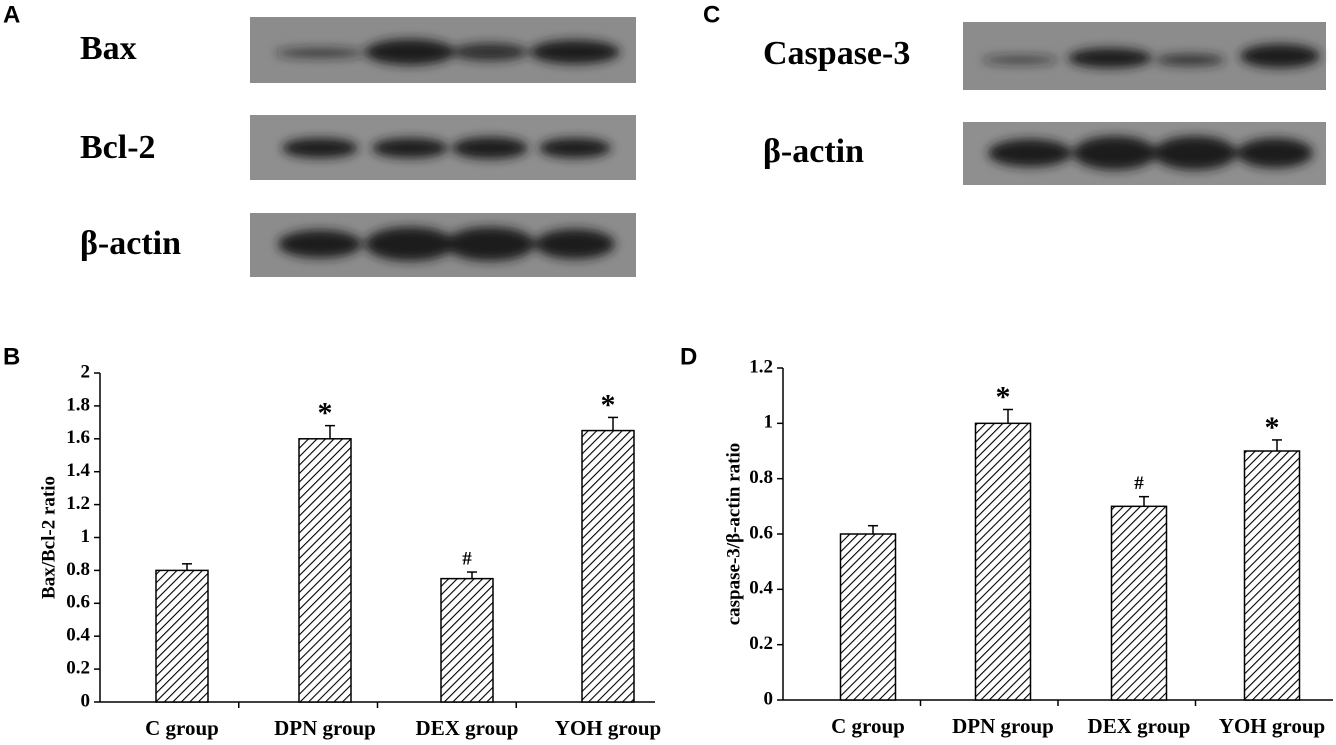 This screenshot has height=745, width=1336. I want to click on y-tick-label: 1.4, so click(78, 470).